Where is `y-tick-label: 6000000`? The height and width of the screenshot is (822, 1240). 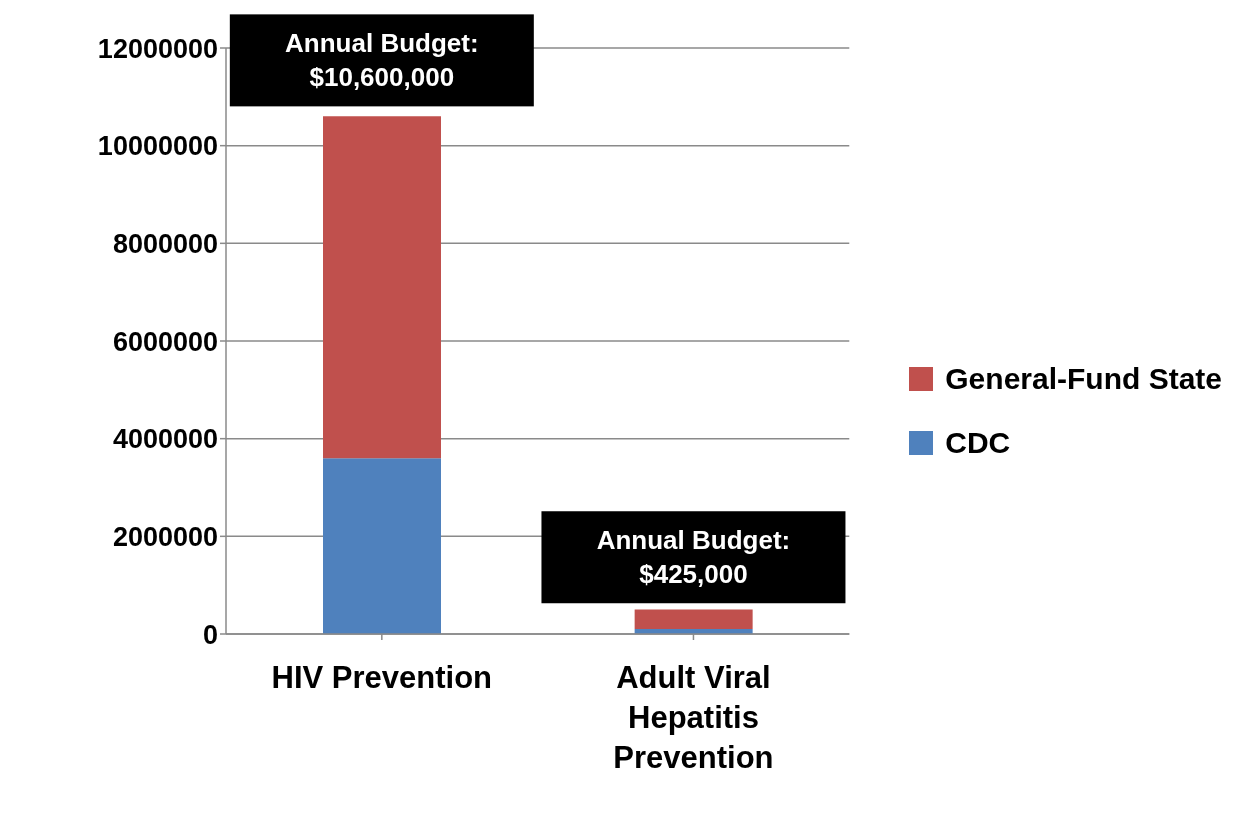 y-tick-label: 6000000 is located at coordinates (165, 341).